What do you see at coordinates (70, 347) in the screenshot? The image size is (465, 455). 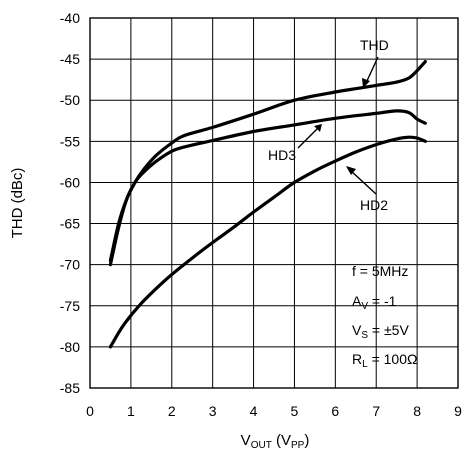 I see `y-tick-label: -80` at bounding box center [70, 347].